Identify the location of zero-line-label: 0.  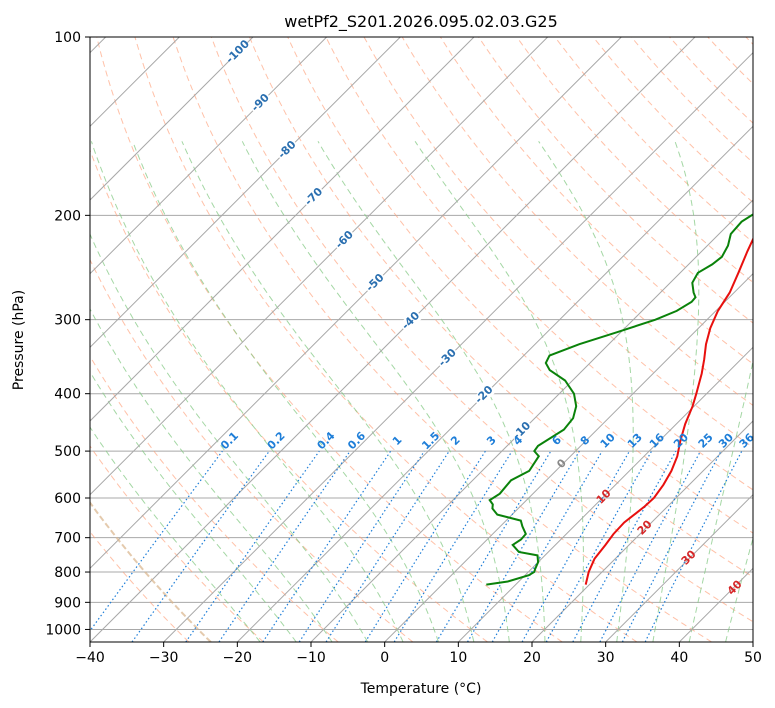
(561, 463).